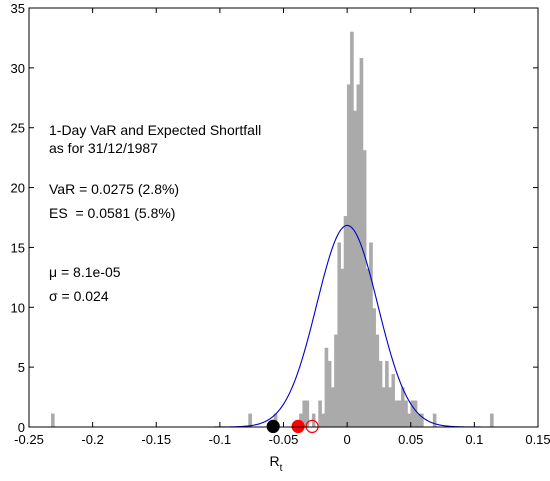  Describe the element at coordinates (474, 439) in the screenshot. I see `x-tick-label-7: 0.1` at that location.